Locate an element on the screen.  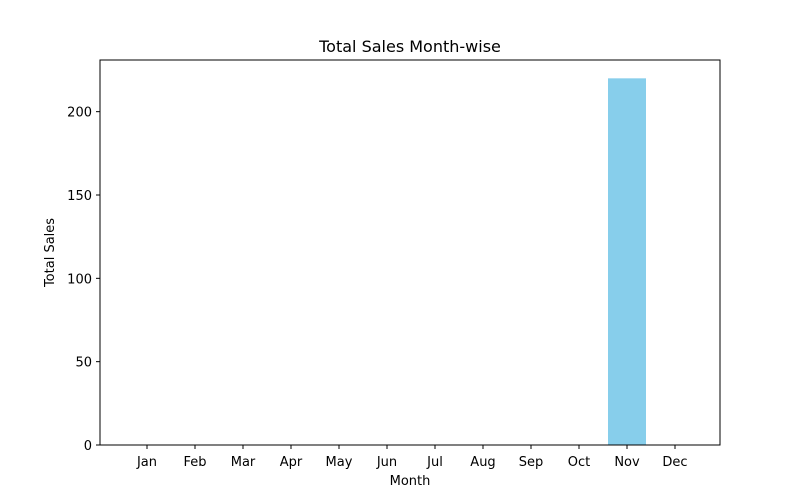
y-tick-label: 200 is located at coordinates (79, 113).